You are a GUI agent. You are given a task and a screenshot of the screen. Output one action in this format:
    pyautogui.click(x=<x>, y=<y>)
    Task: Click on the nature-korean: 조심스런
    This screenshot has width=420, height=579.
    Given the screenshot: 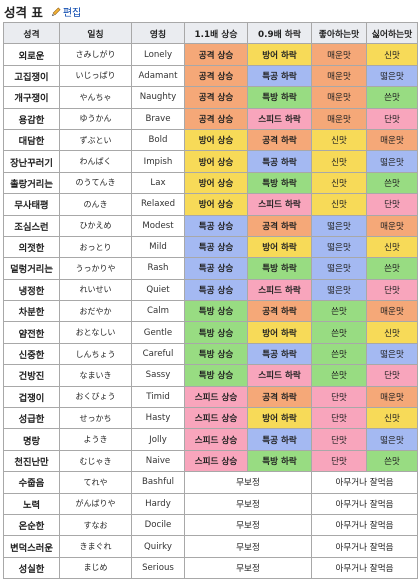 What is the action you would take?
    pyautogui.click(x=31, y=225)
    